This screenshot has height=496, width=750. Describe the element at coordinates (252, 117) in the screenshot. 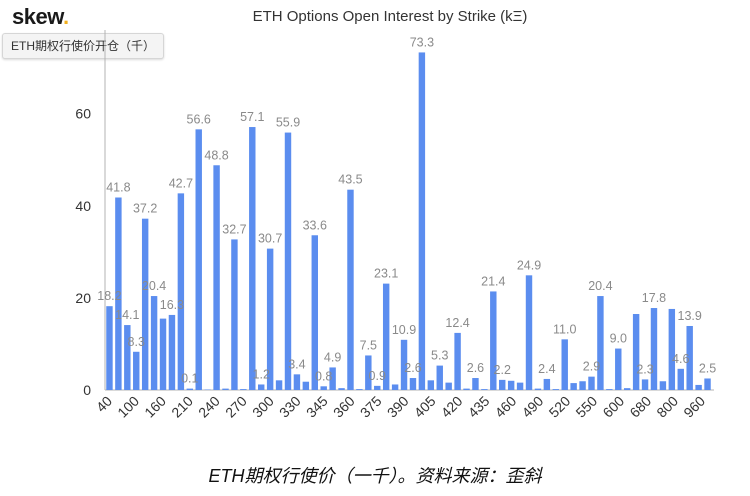

I see `bar-data-label: 57.1` at that location.